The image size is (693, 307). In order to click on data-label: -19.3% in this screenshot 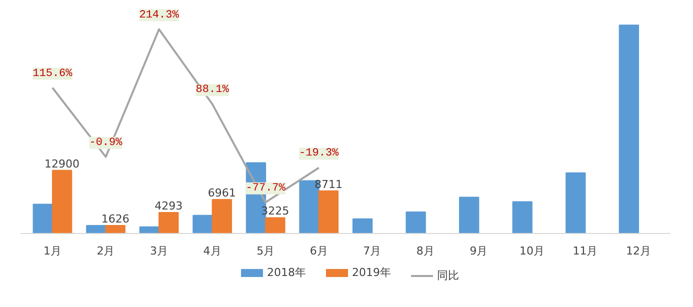, I will do `click(319, 154)`.